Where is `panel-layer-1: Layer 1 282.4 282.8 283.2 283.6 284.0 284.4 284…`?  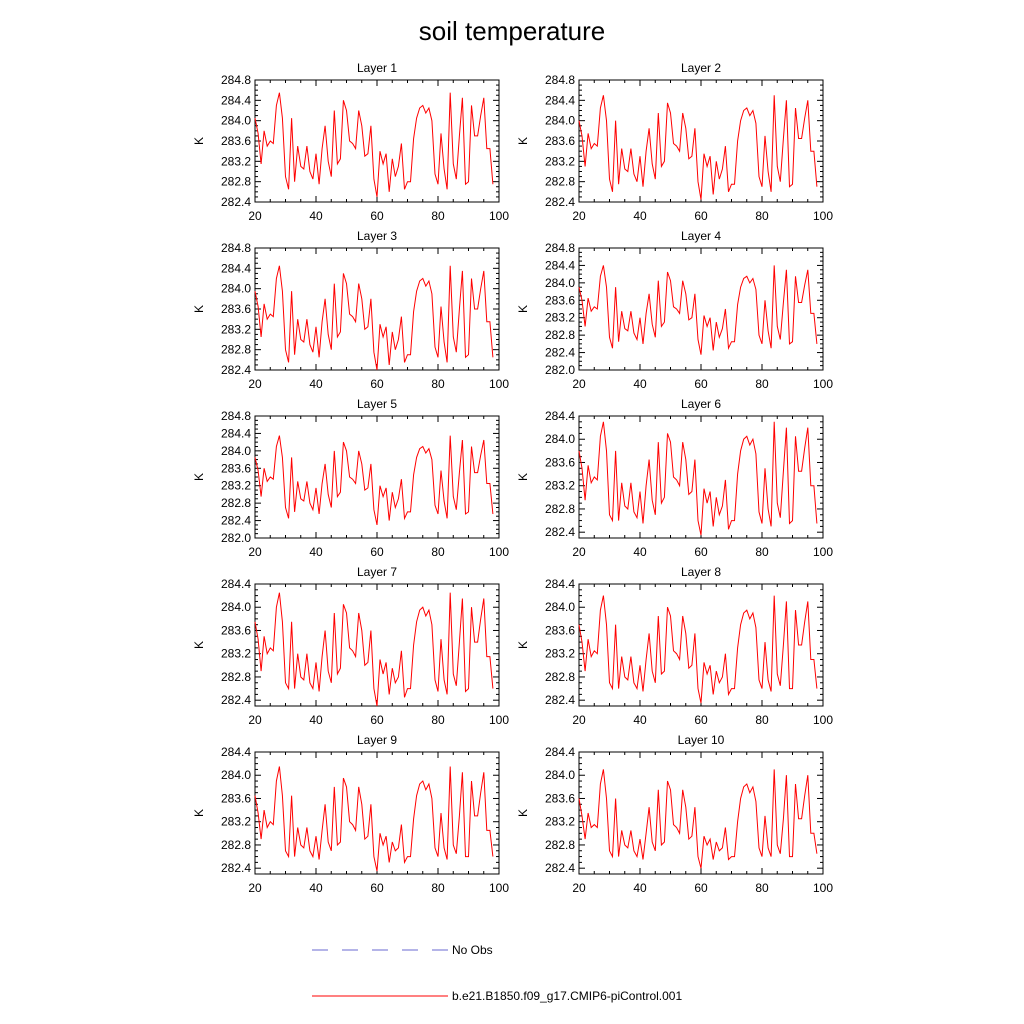 panel-layer-1: Layer 1 282.4 282.8 283.2 283.6 284.0 284.4 284… is located at coordinates (350, 142).